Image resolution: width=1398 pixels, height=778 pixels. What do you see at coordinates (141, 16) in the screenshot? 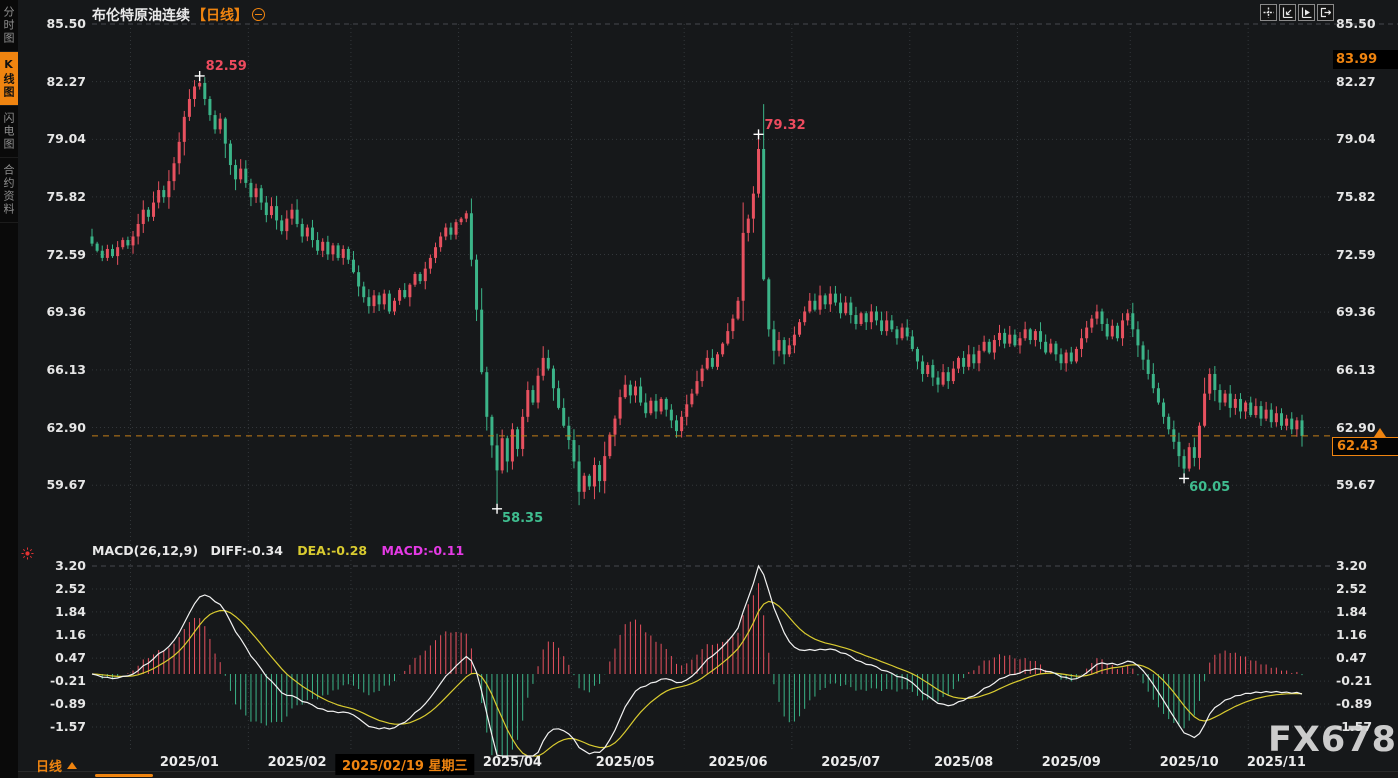
I see `instrument-title: 布伦特原油连续` at bounding box center [141, 16].